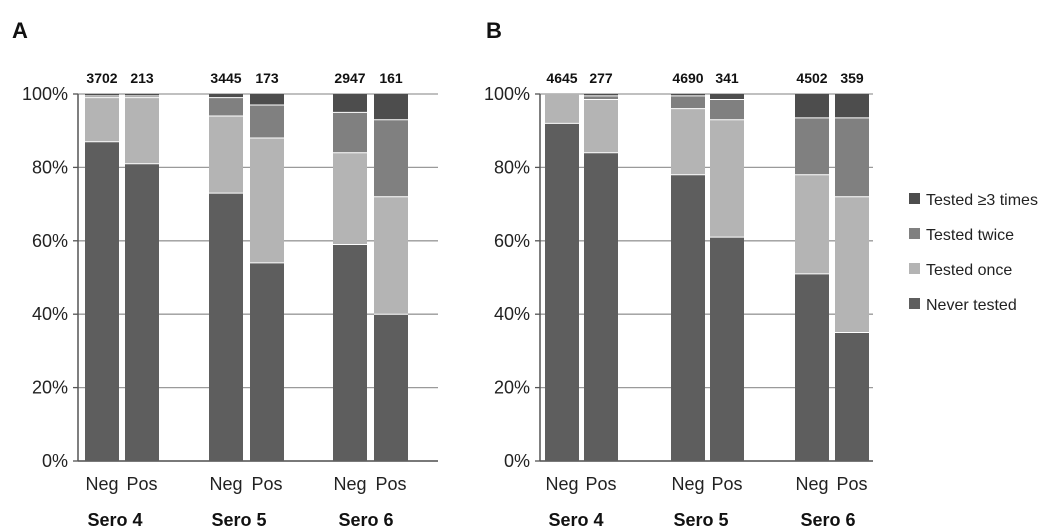  Describe the element at coordinates (811, 78) in the screenshot. I see `sample-size-label: 4502` at that location.